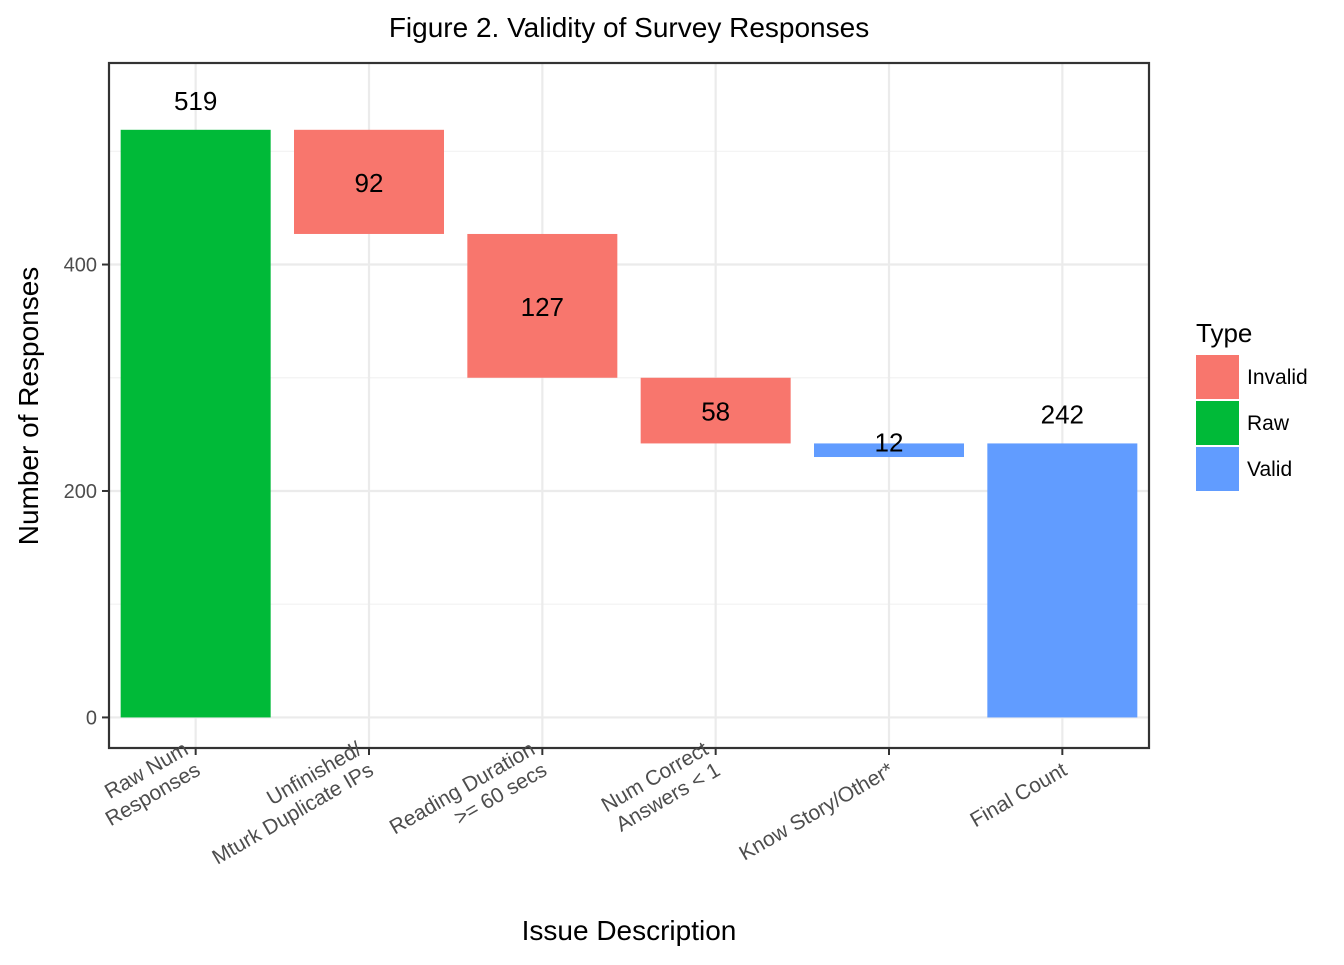 The image size is (1344, 965). Describe the element at coordinates (661, 788) in the screenshot. I see `x-tick-label: Num CorrectAnswers < 1` at that location.